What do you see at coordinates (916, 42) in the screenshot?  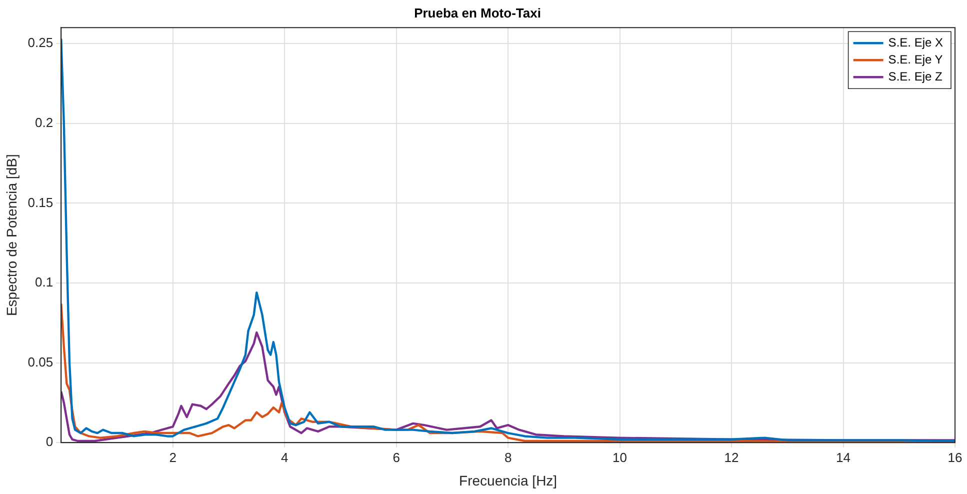 I see `legend-label: S.E. Eje X` at bounding box center [916, 42].